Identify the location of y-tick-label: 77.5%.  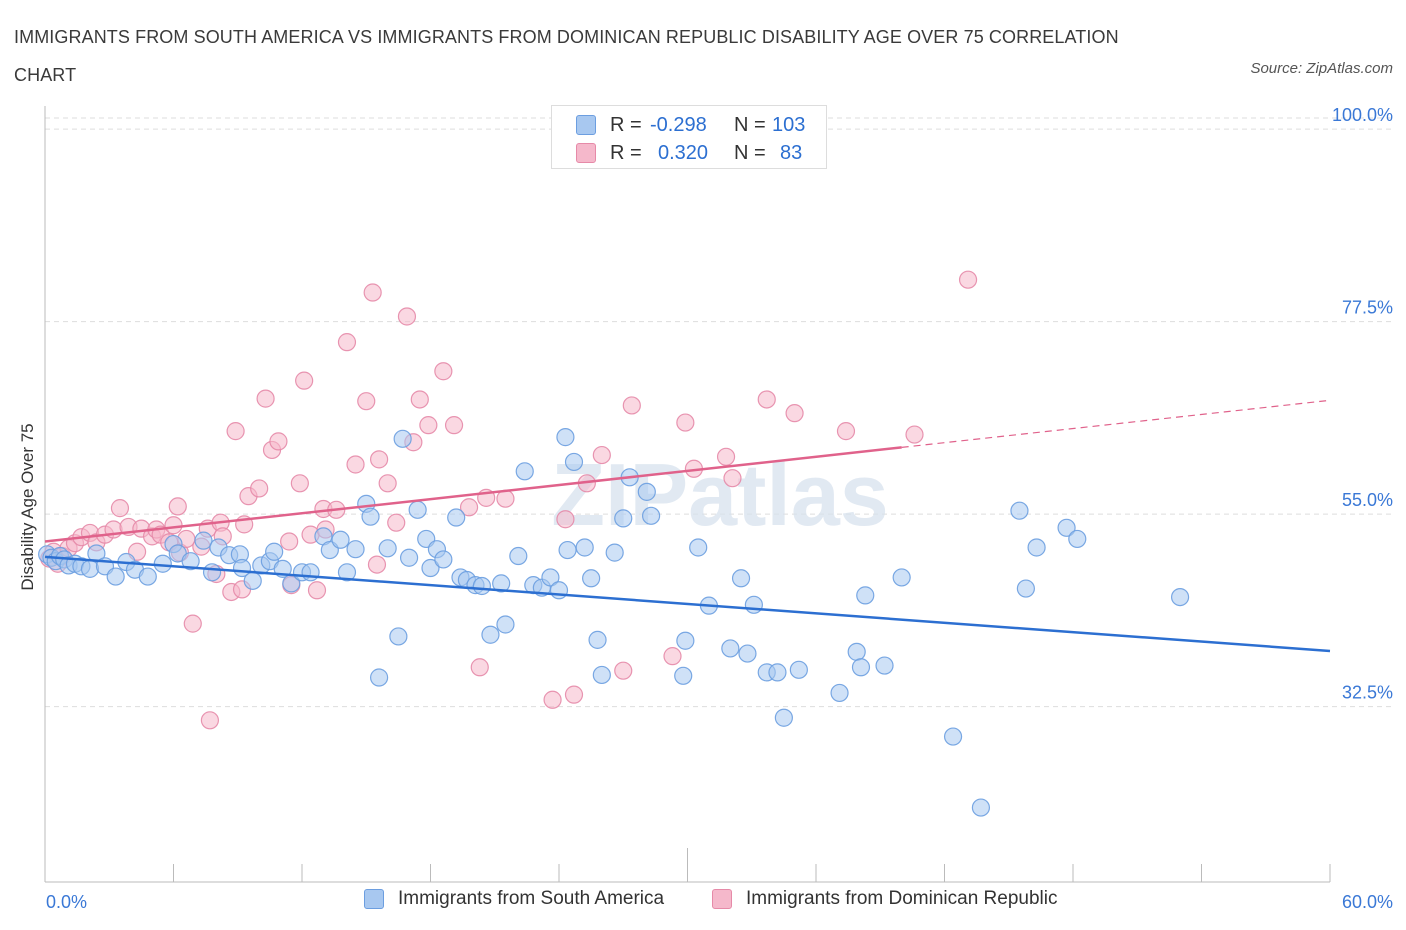
(1367, 308).